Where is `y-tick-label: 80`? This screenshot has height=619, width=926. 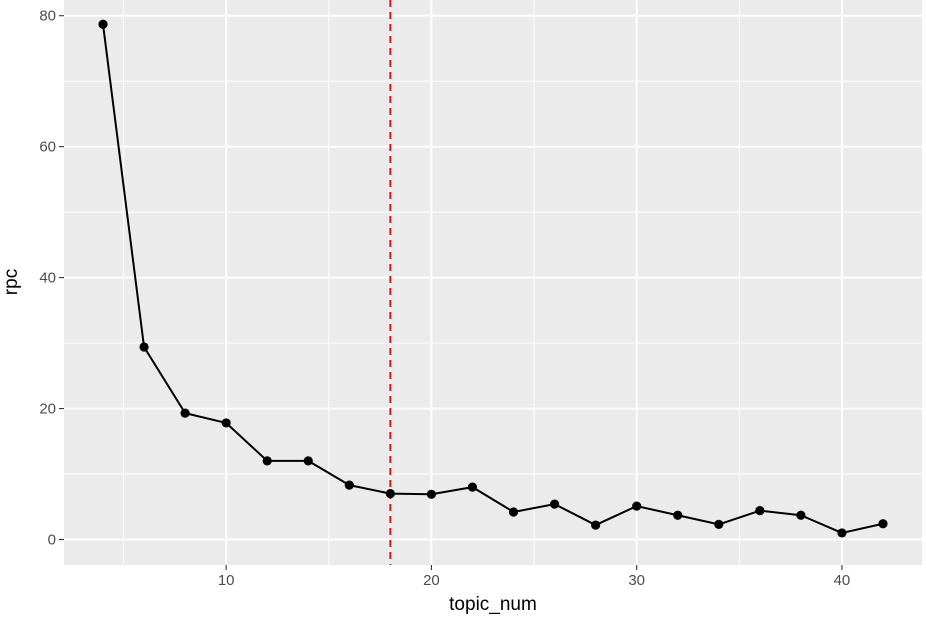
y-tick-label: 80 is located at coordinates (47, 16).